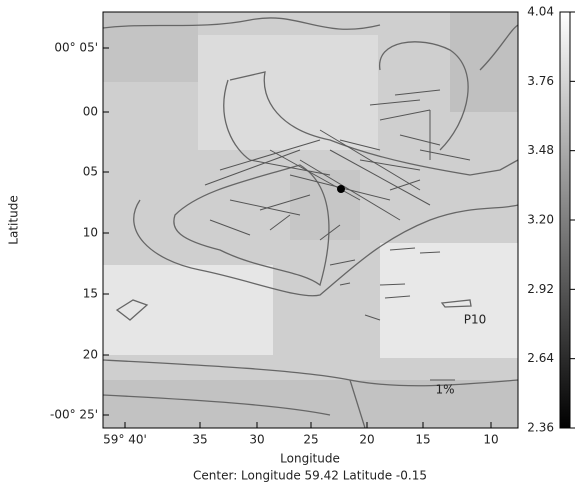 This screenshot has width=578, height=497. What do you see at coordinates (540, 358) in the screenshot?
I see `colorbar-tick-label: 2.64` at bounding box center [540, 358].